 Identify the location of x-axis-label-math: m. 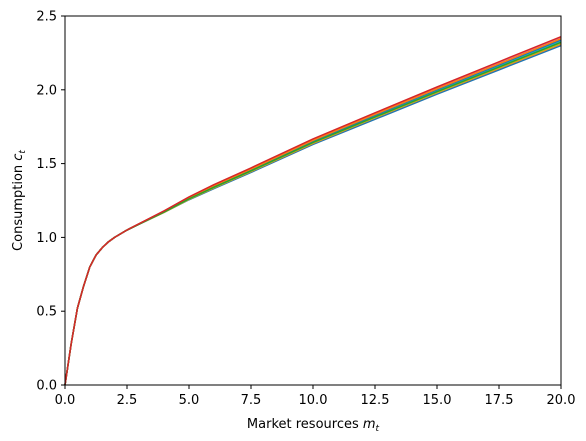
(369, 424).